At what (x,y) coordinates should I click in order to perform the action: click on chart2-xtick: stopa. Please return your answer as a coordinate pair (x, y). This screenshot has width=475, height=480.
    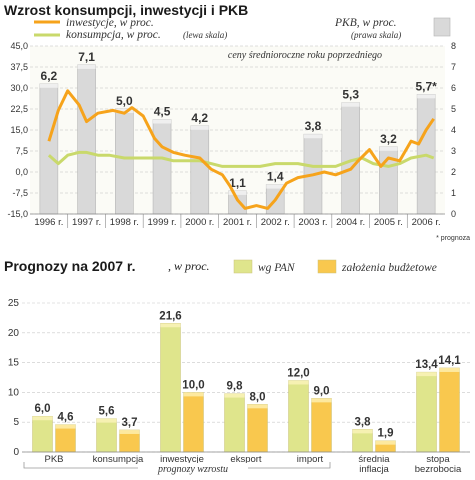
    Looking at the image, I should click on (438, 459).